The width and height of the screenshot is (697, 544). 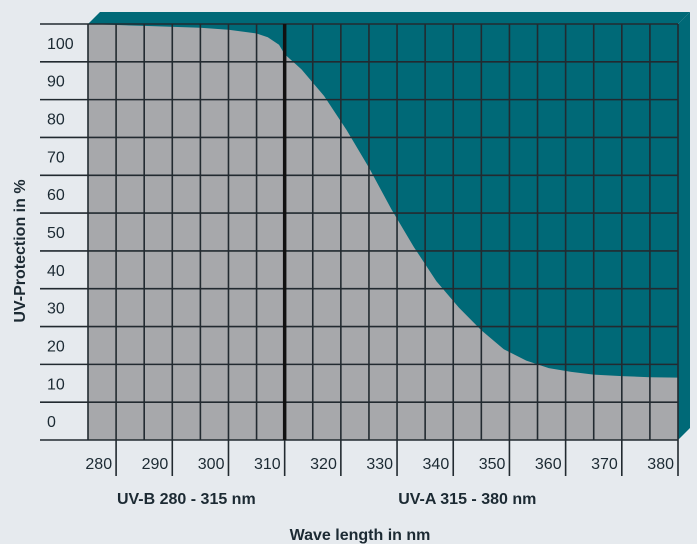 I want to click on x-tick-label: 330, so click(x=379, y=464).